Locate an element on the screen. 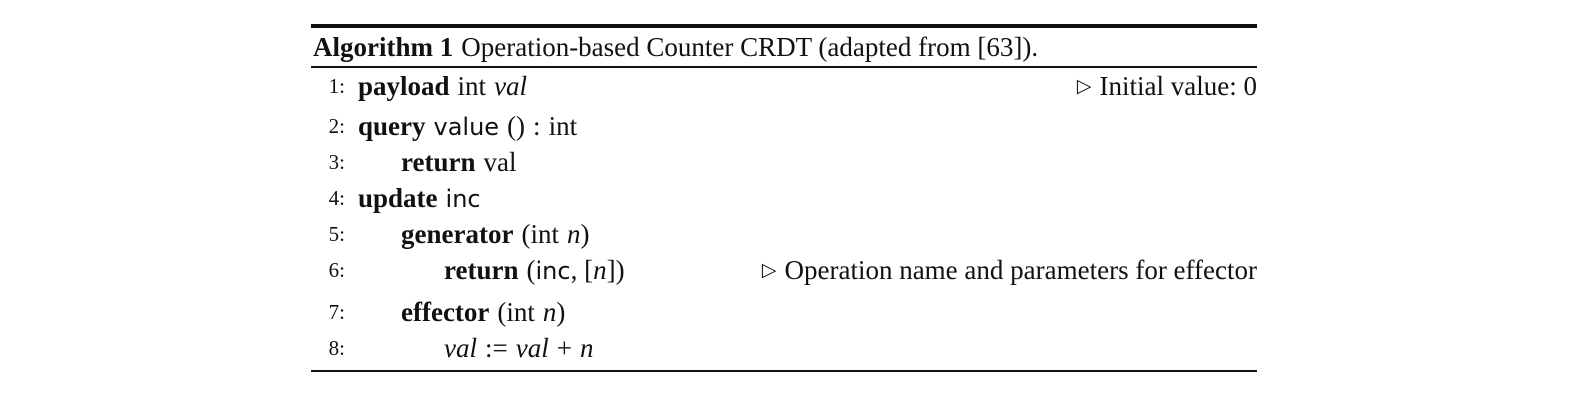  line-code: effector (int n ) is located at coordinates (483, 312).